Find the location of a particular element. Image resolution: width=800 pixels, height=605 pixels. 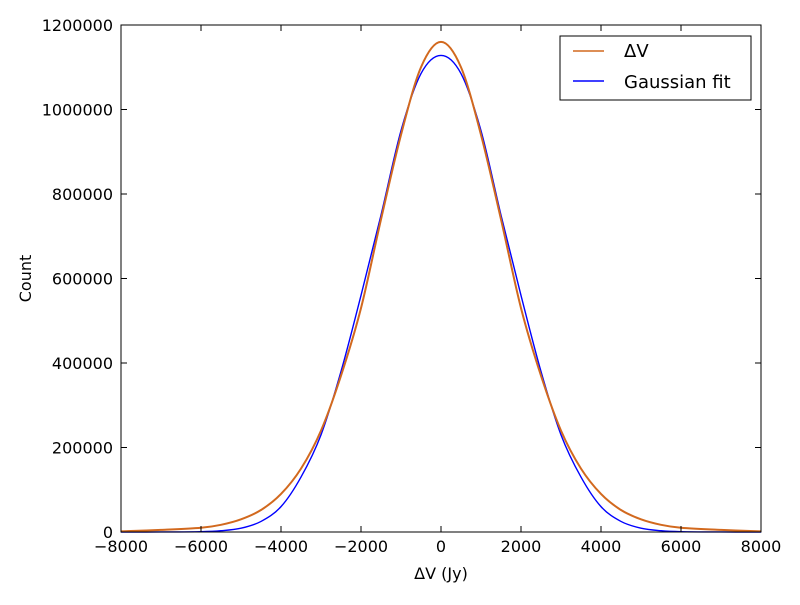

x-tick-label: 4000 is located at coordinates (601, 546).